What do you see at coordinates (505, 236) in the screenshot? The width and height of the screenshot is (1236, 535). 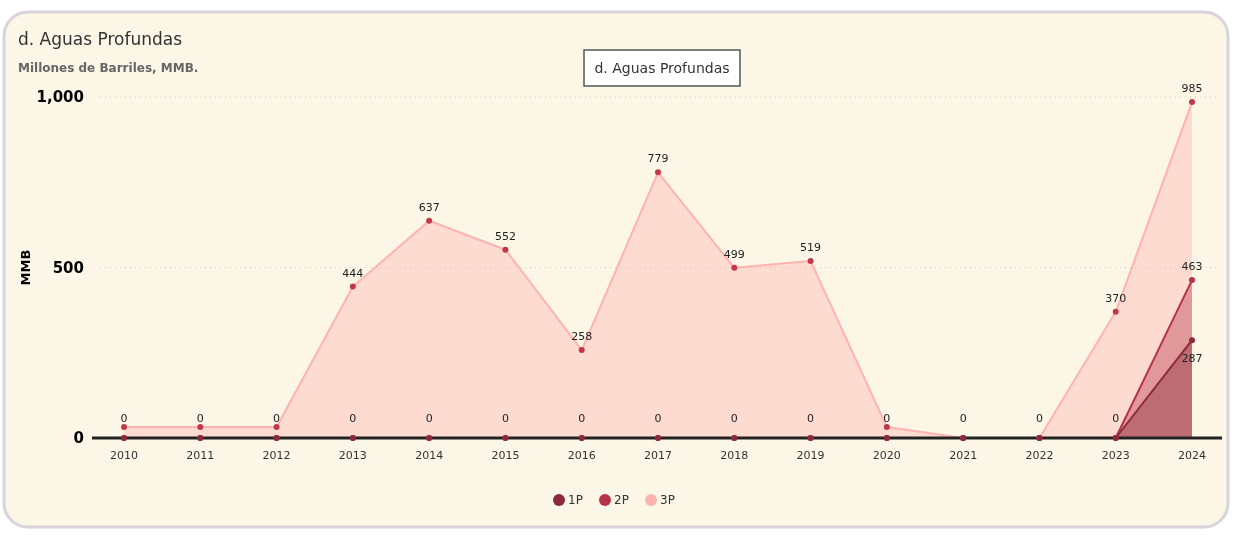 I see `data-label: 552` at bounding box center [505, 236].